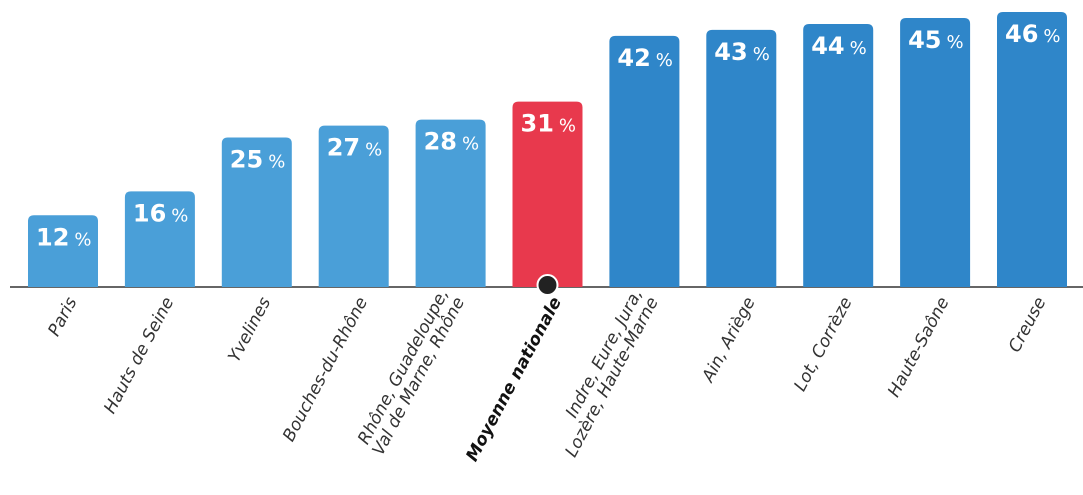  I want to click on category-label: Bouches-du-Rhône, so click(325, 369).